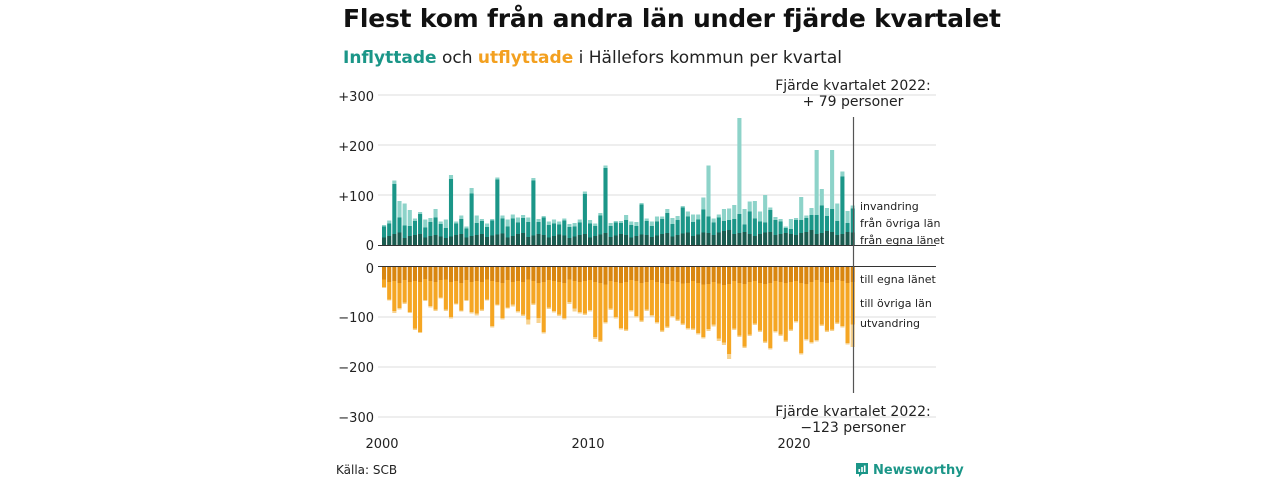 This screenshot has height=480, width=1280. What do you see at coordinates (890, 323) in the screenshot?
I see `label-utvandring: utvandring` at bounding box center [890, 323].